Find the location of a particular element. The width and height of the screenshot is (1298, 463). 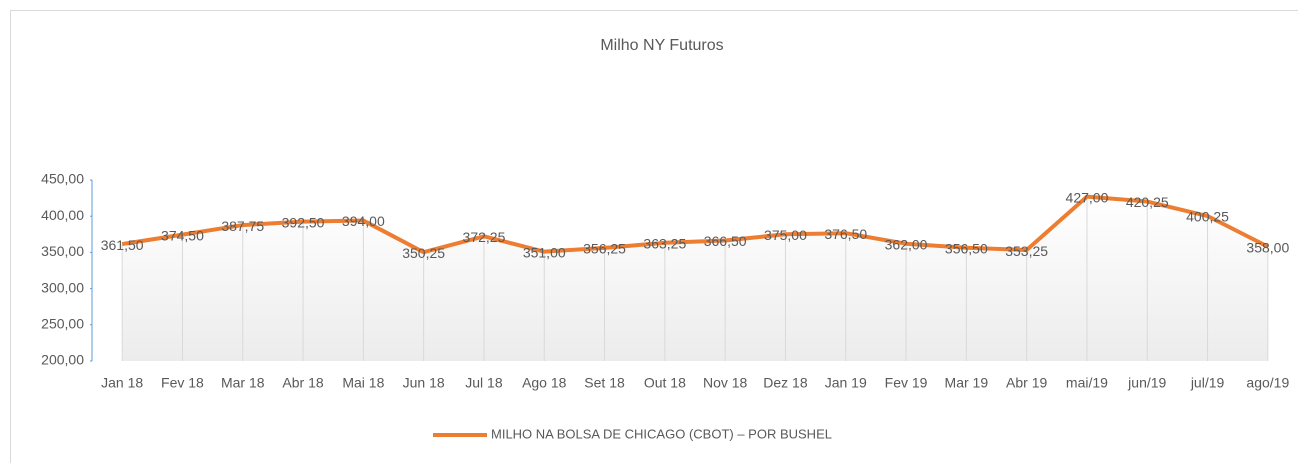

x-tick-label: Abr 18 is located at coordinates (302, 383).